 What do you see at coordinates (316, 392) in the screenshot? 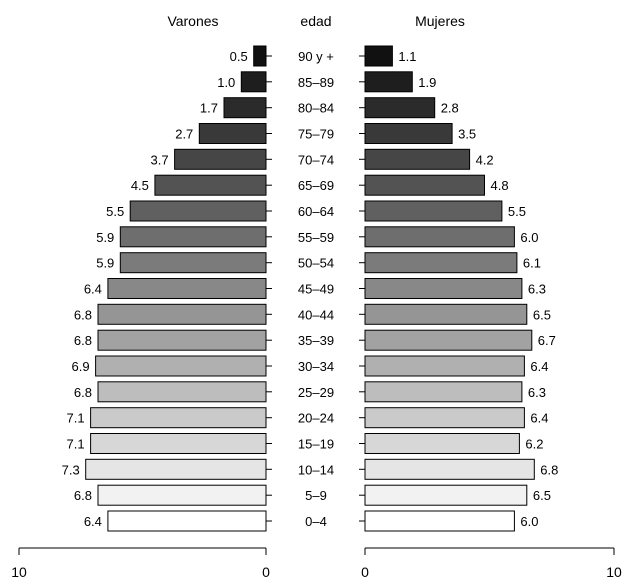
I see `age-group-label: 25–29` at bounding box center [316, 392].